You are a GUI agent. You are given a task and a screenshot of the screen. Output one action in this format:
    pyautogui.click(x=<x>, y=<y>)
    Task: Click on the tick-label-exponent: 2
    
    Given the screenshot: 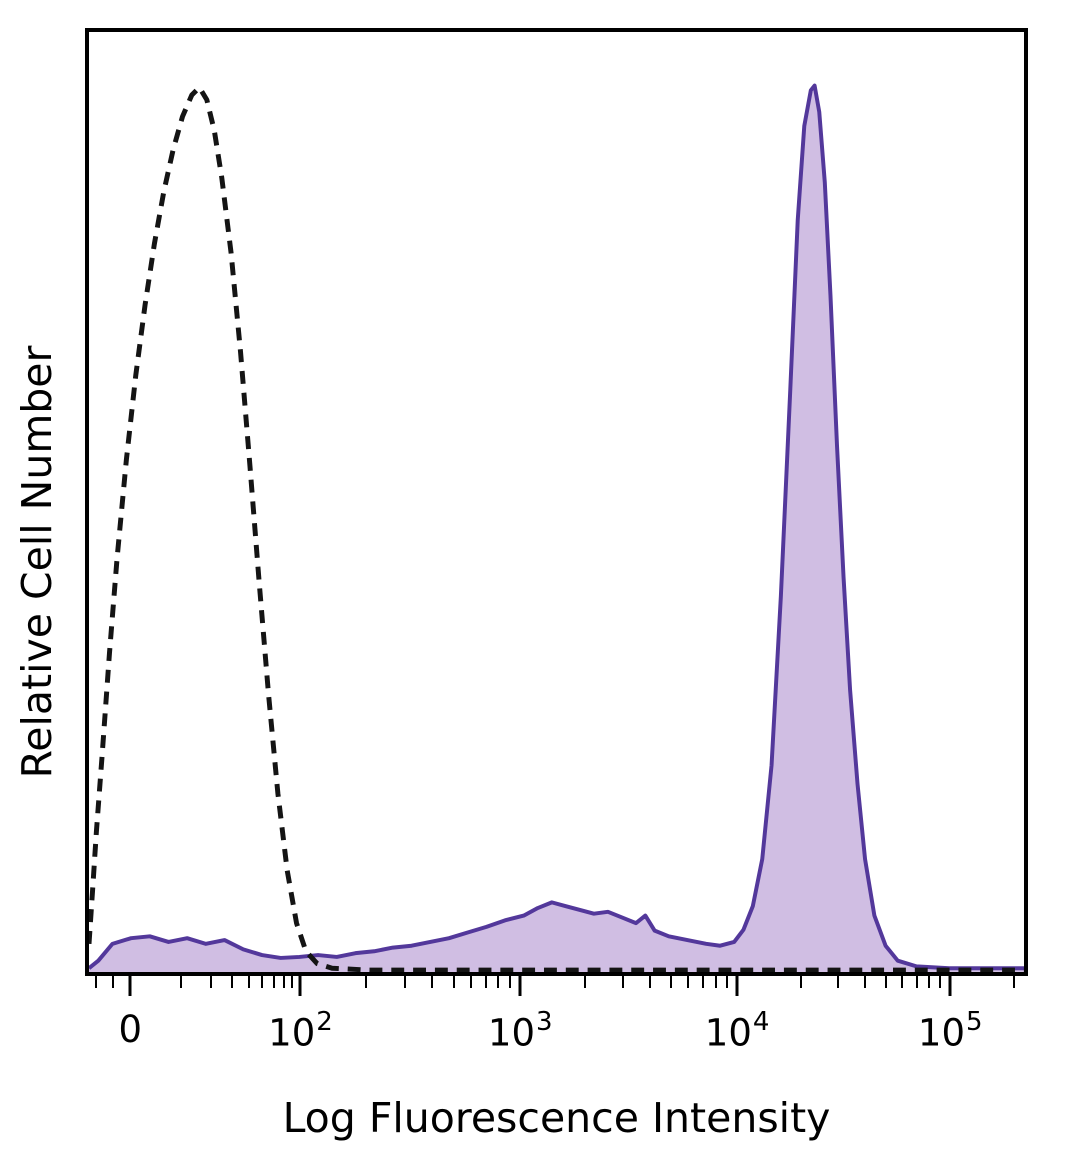 What is the action you would take?
    pyautogui.click(x=324, y=1022)
    